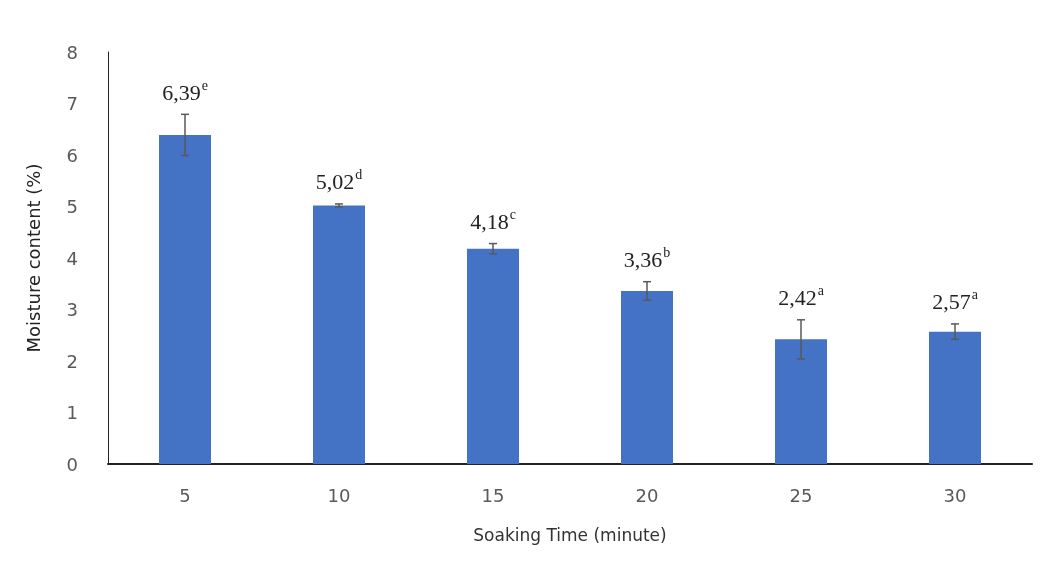 The width and height of the screenshot is (1052, 565). I want to click on x-tick-label: 5, so click(185, 495).